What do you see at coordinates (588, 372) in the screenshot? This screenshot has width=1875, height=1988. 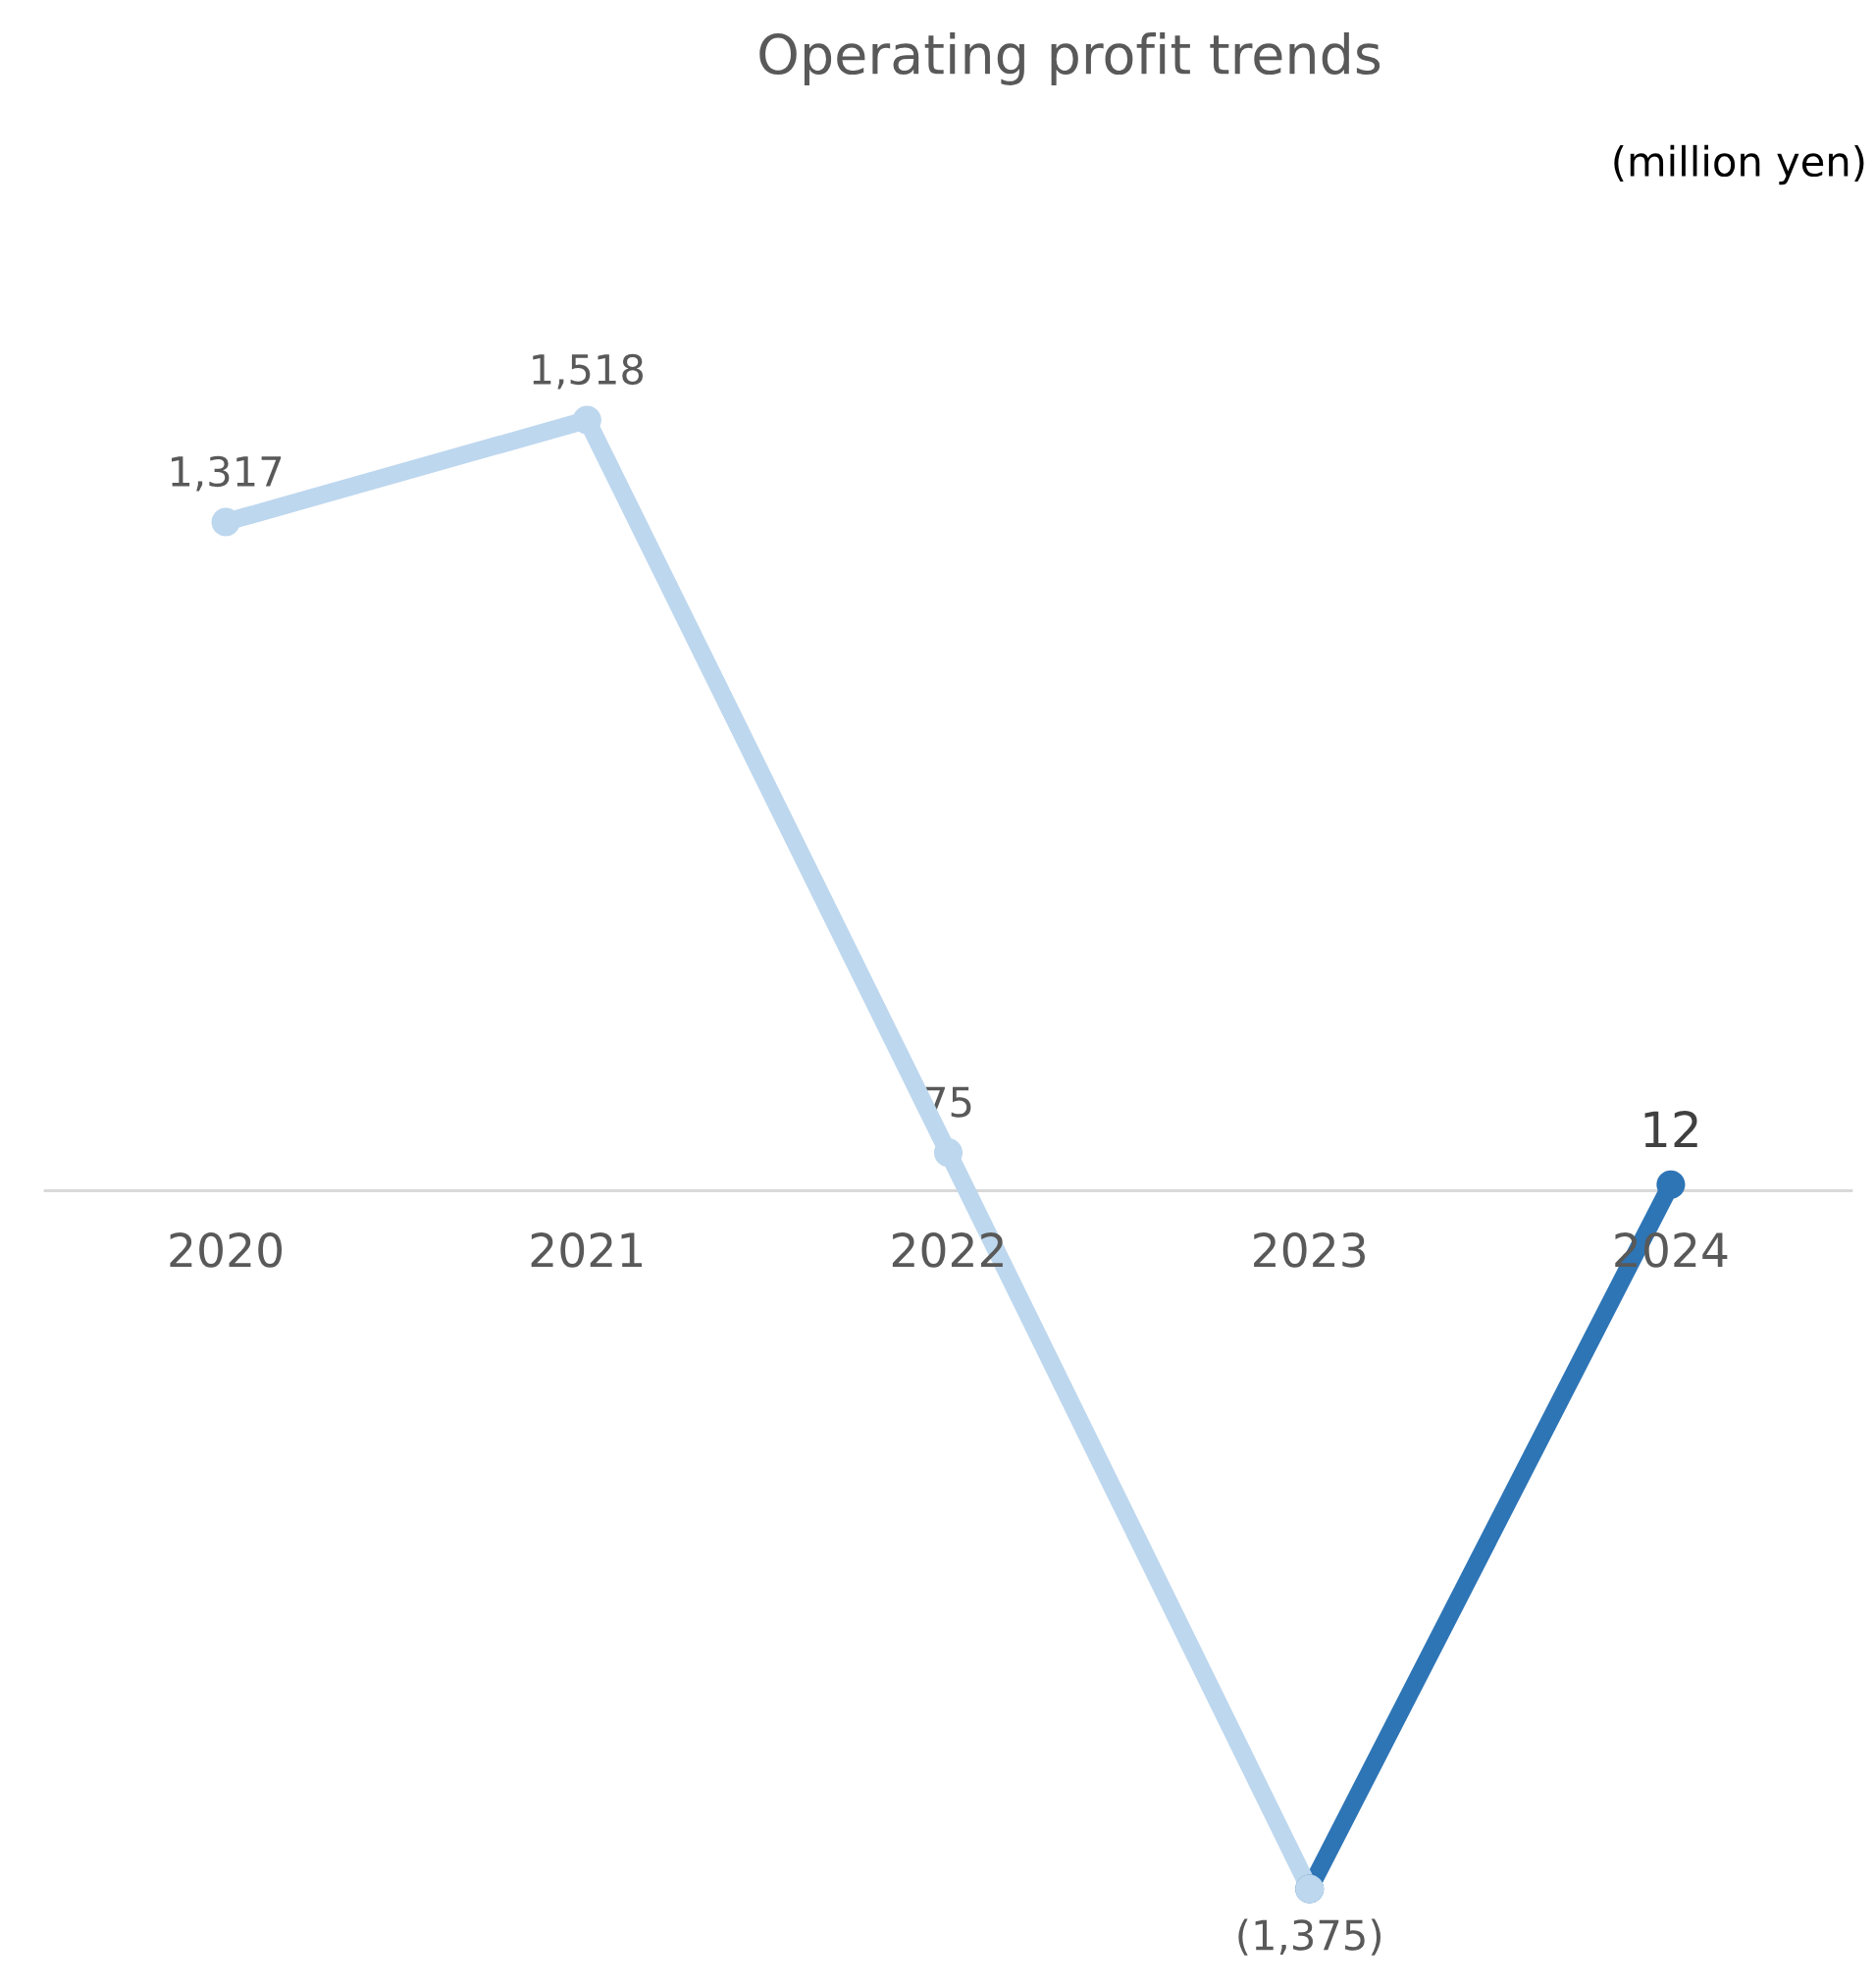 I see `data-label: 1,518` at bounding box center [588, 372].